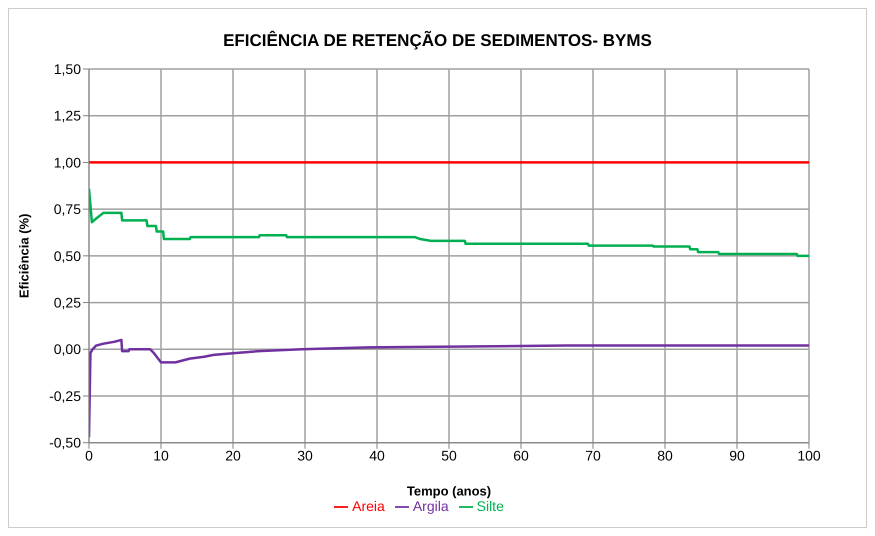 The height and width of the screenshot is (536, 875). I want to click on x-axis-title: Tempo (anos), so click(449, 491).